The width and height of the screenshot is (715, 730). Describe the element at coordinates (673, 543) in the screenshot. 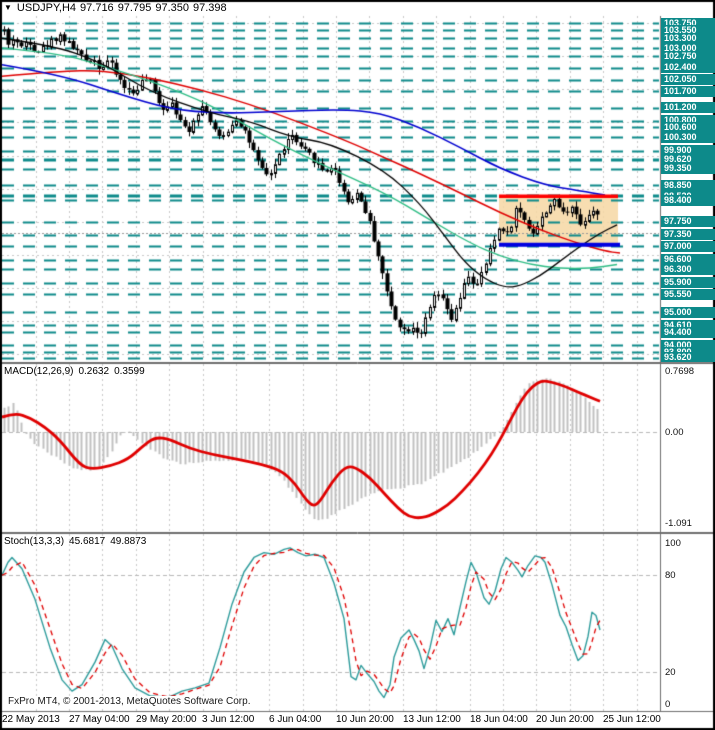

I see `indicator-scale-label: 100` at that location.